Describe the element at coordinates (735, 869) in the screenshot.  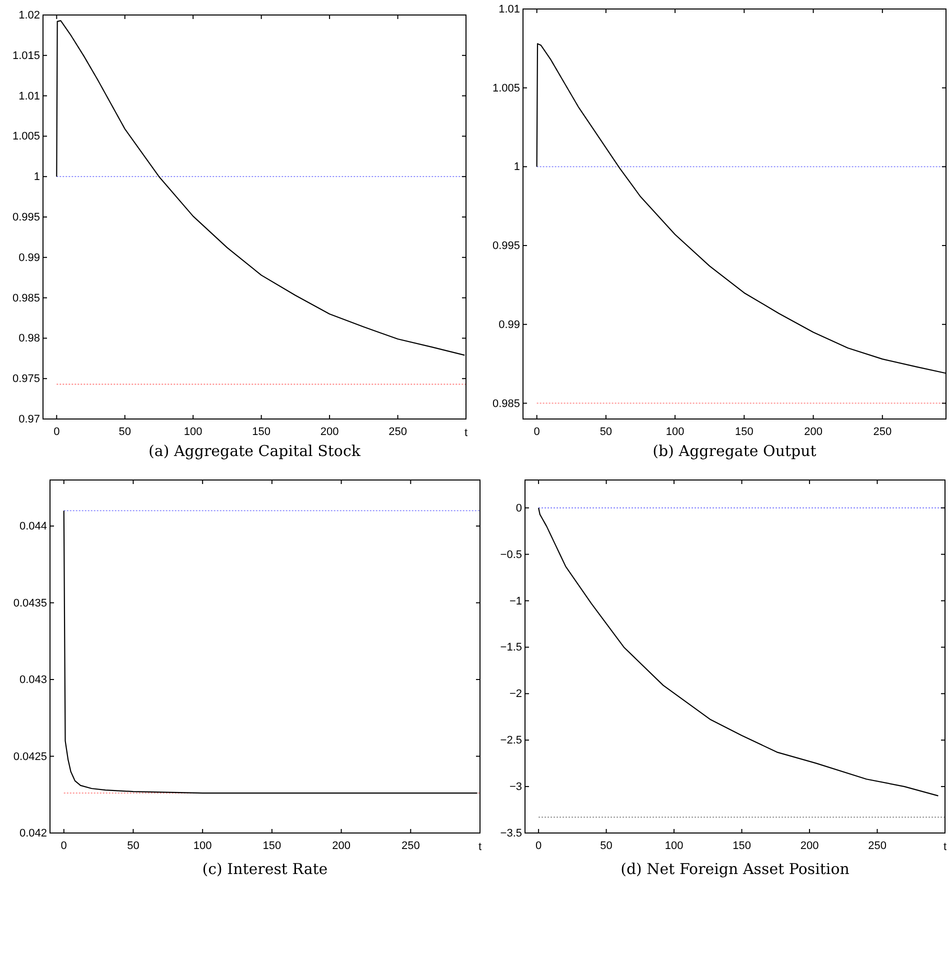
I see `text: (d) Net Foreign Asset Position` at that location.